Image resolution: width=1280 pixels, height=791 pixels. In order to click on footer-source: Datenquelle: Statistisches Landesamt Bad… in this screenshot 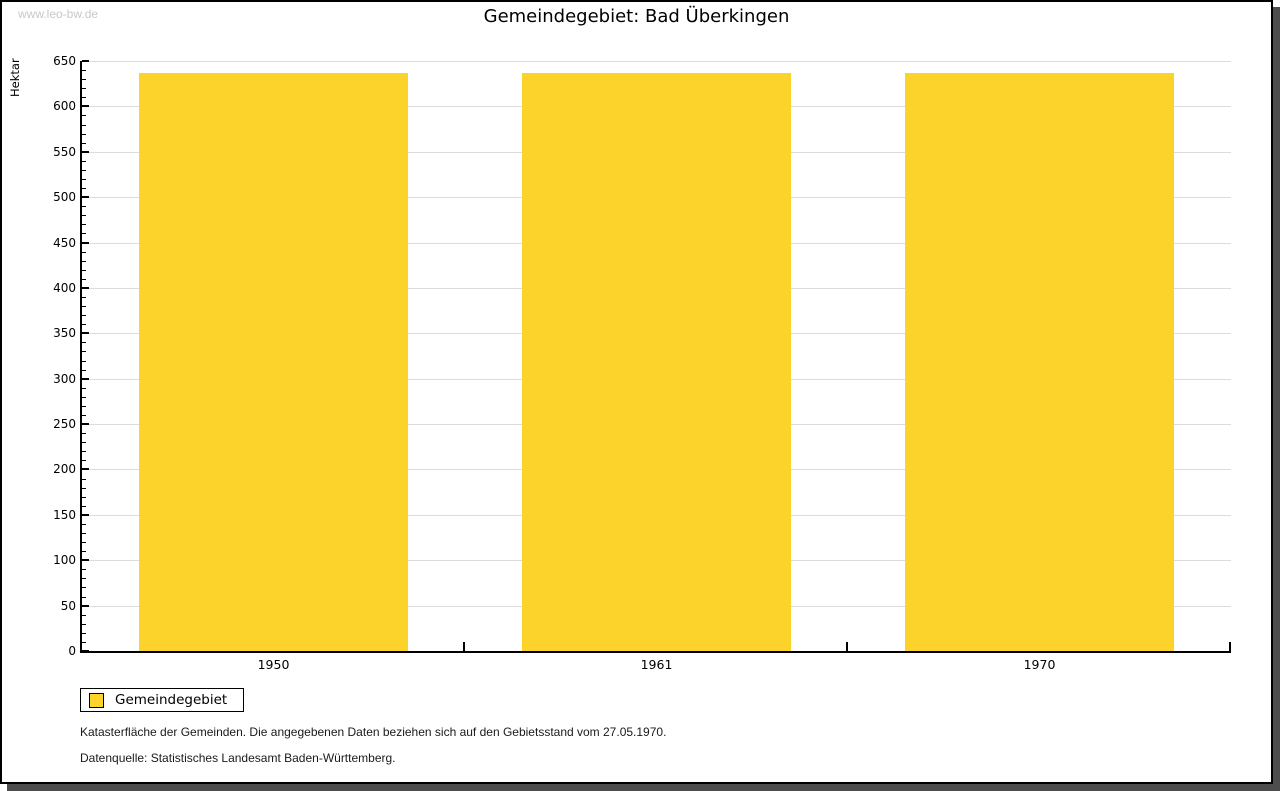, I will do `click(238, 758)`.